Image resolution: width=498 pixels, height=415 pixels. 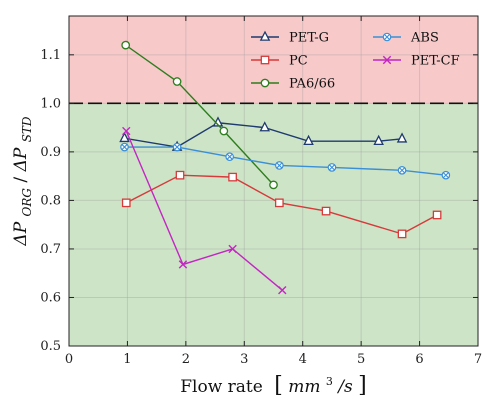 What do you see at coordinates (27, 129) in the screenshot?
I see `y-axis-denominator-sub: STD` at bounding box center [27, 129].